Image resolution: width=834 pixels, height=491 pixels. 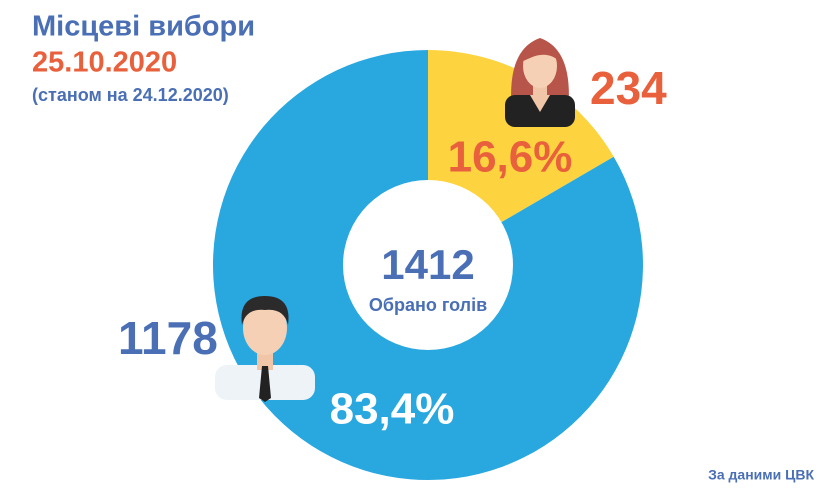 What do you see at coordinates (628, 88) in the screenshot?
I see `count-label: 234` at bounding box center [628, 88].